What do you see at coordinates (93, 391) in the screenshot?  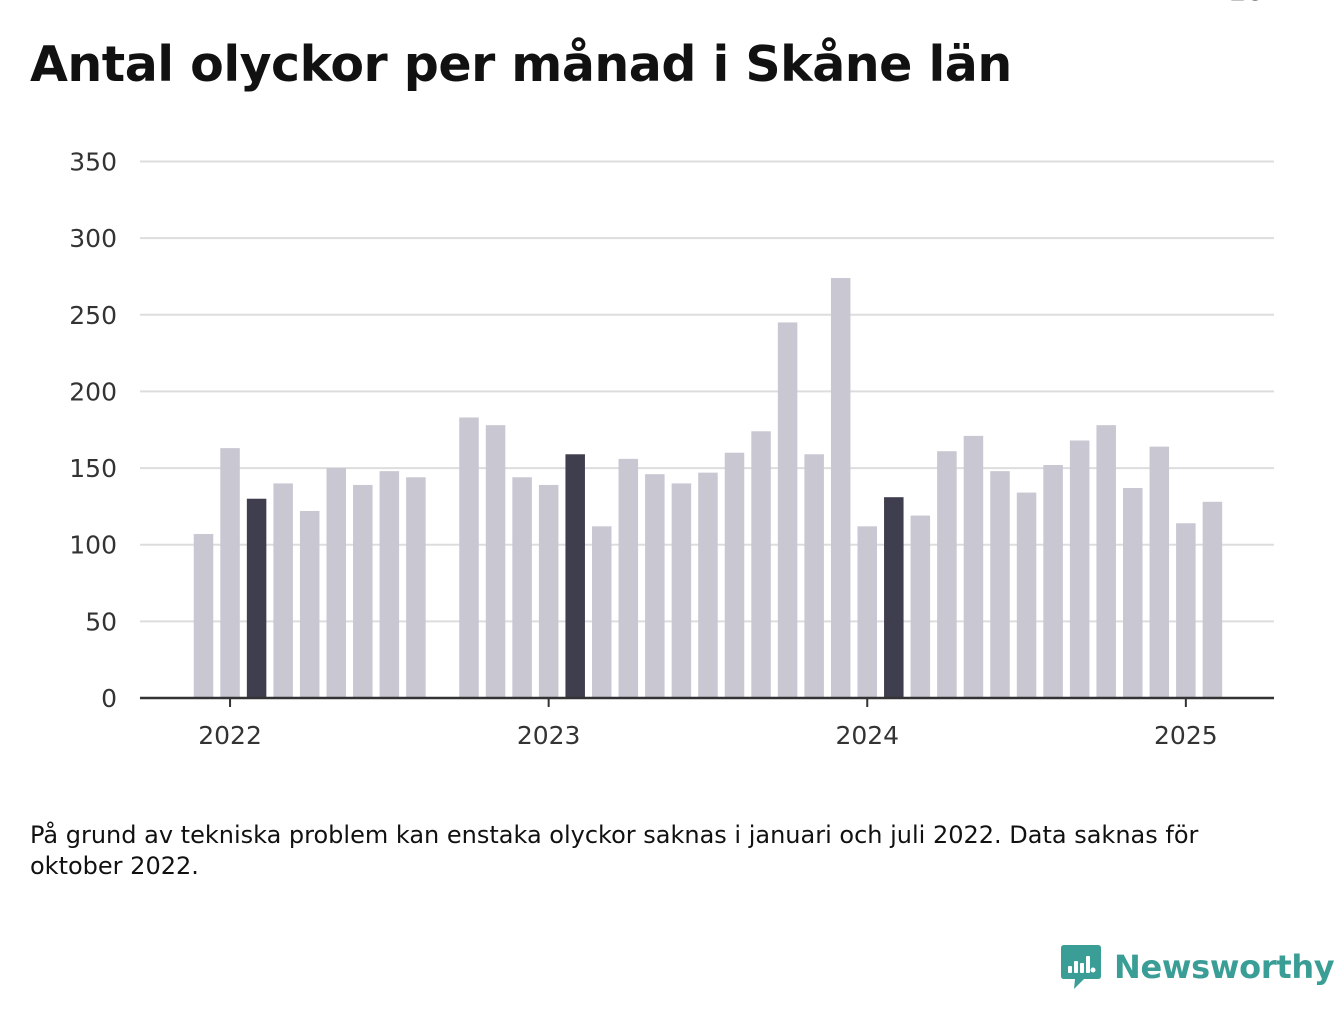 I see `y-tick-label: 200` at bounding box center [93, 391].